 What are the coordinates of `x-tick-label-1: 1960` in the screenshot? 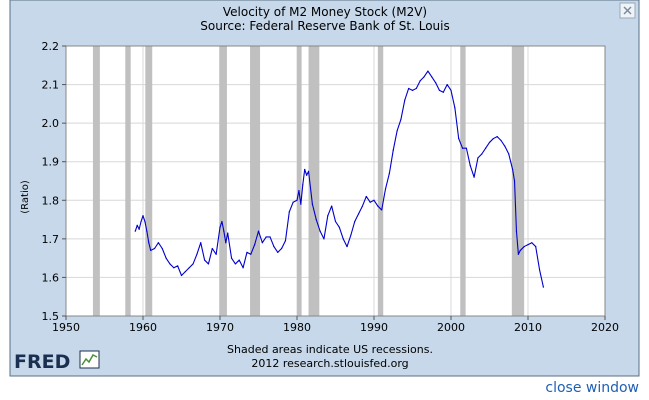 It's located at (143, 327).